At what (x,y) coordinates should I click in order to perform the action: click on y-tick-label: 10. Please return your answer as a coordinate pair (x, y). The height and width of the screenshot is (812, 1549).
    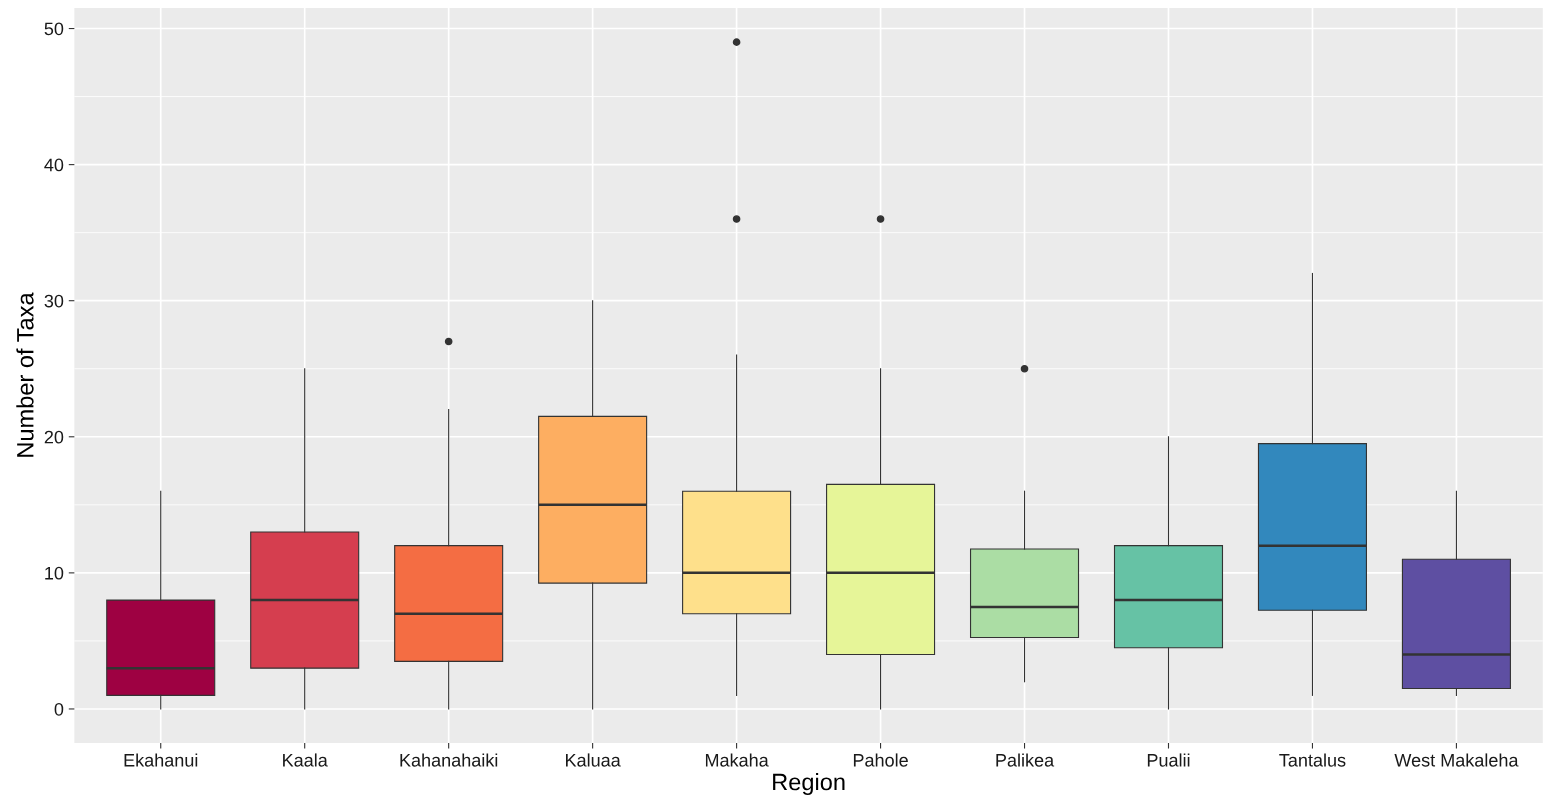
    Looking at the image, I should click on (54, 573).